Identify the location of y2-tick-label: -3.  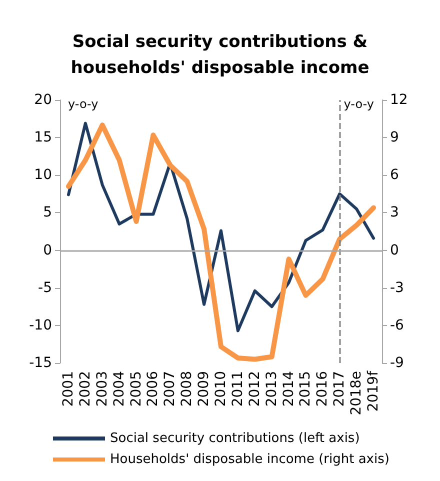
(397, 288).